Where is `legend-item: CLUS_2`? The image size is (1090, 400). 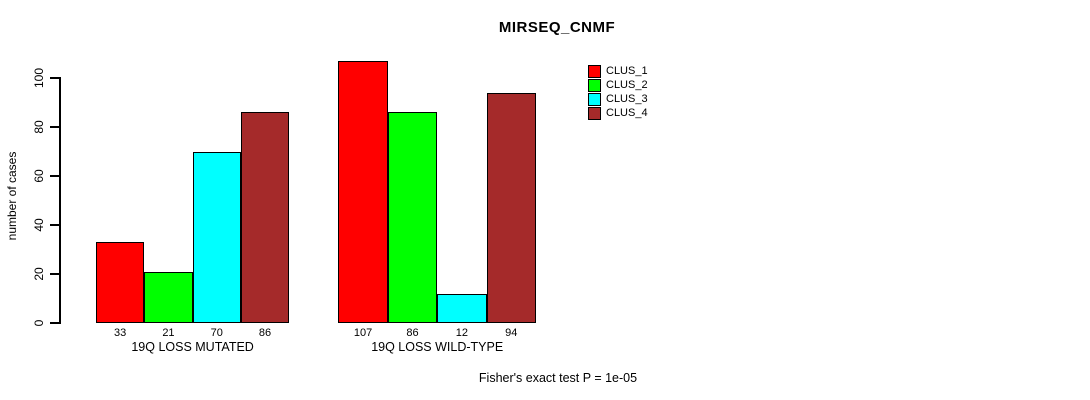
legend-item: CLUS_2 is located at coordinates (618, 85).